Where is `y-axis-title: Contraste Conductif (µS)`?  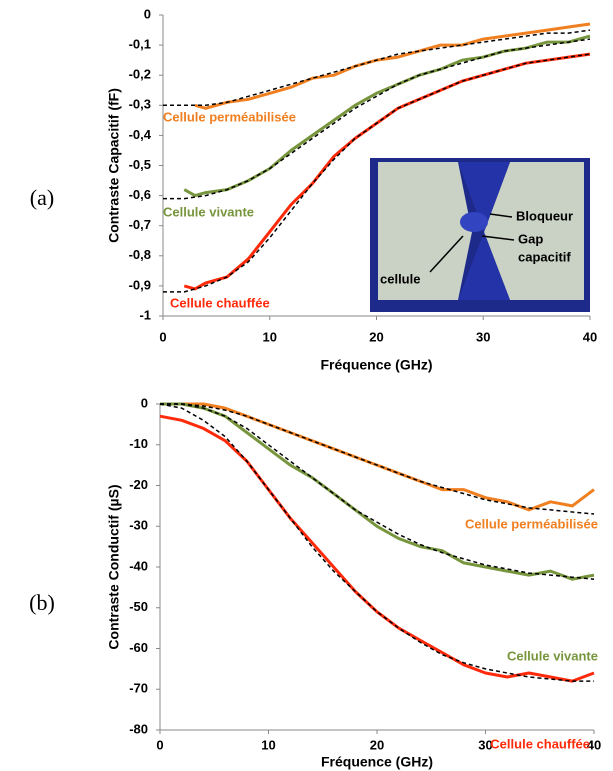 y-axis-title: Contraste Conductif (µS) is located at coordinates (114, 566).